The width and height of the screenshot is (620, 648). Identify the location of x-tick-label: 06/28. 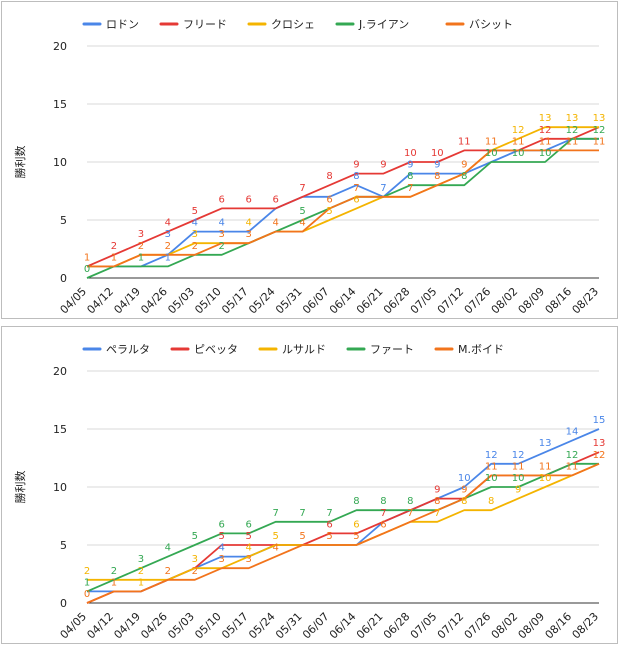
(397, 301).